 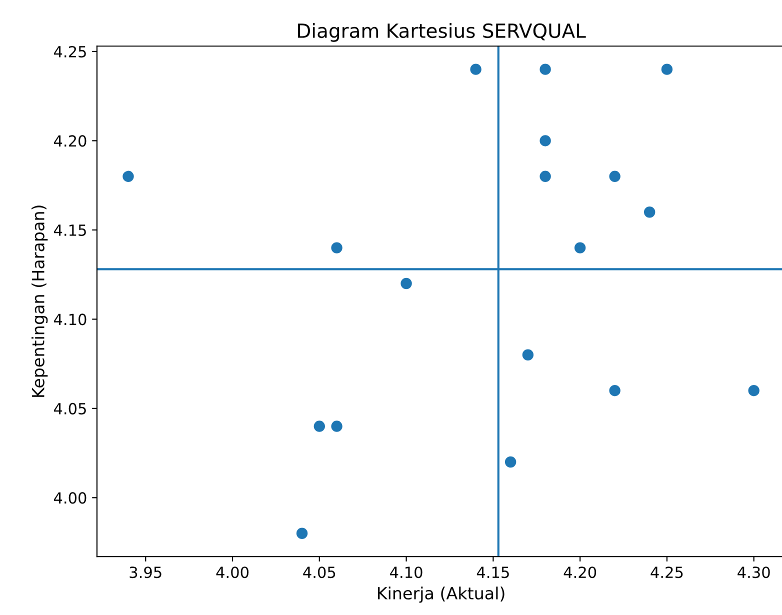 What do you see at coordinates (406, 572) in the screenshot?
I see `x-tick-label: 4.10` at bounding box center [406, 572].